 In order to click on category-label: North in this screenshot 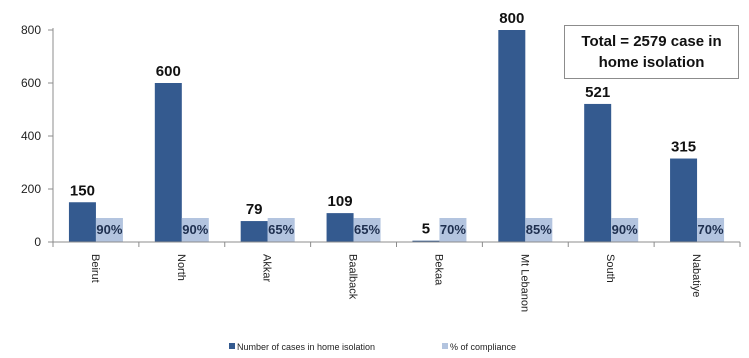, I will do `click(181, 267)`.